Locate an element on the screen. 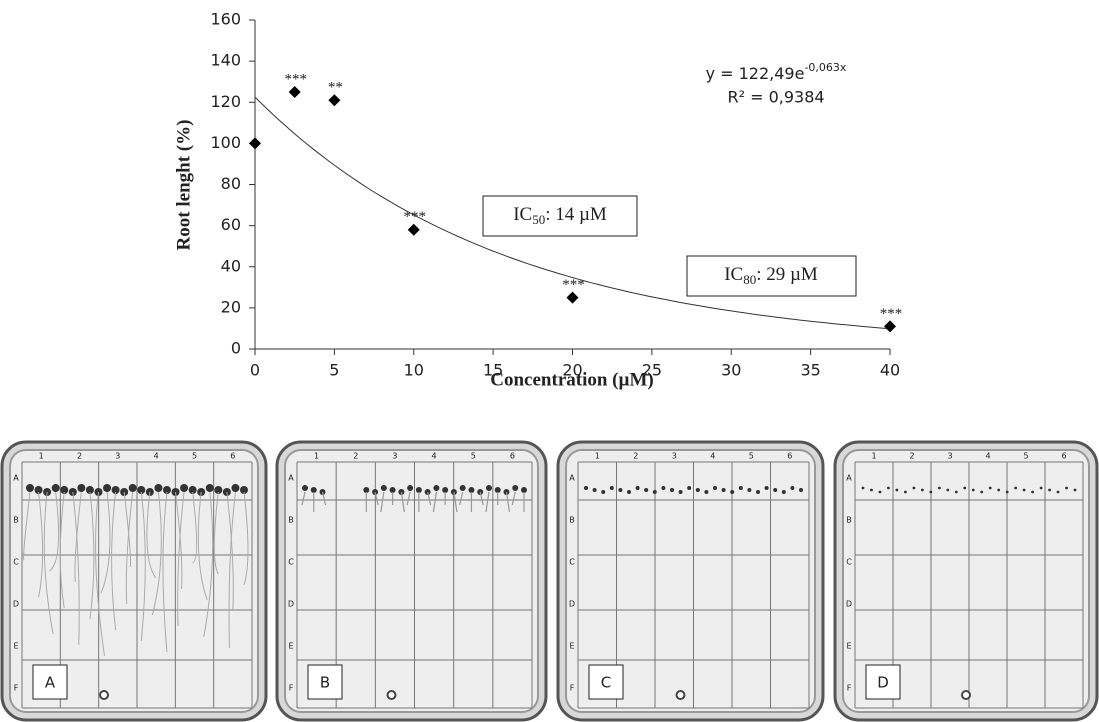  trend-equation: y = 122,49e-0,063x is located at coordinates (776, 72).